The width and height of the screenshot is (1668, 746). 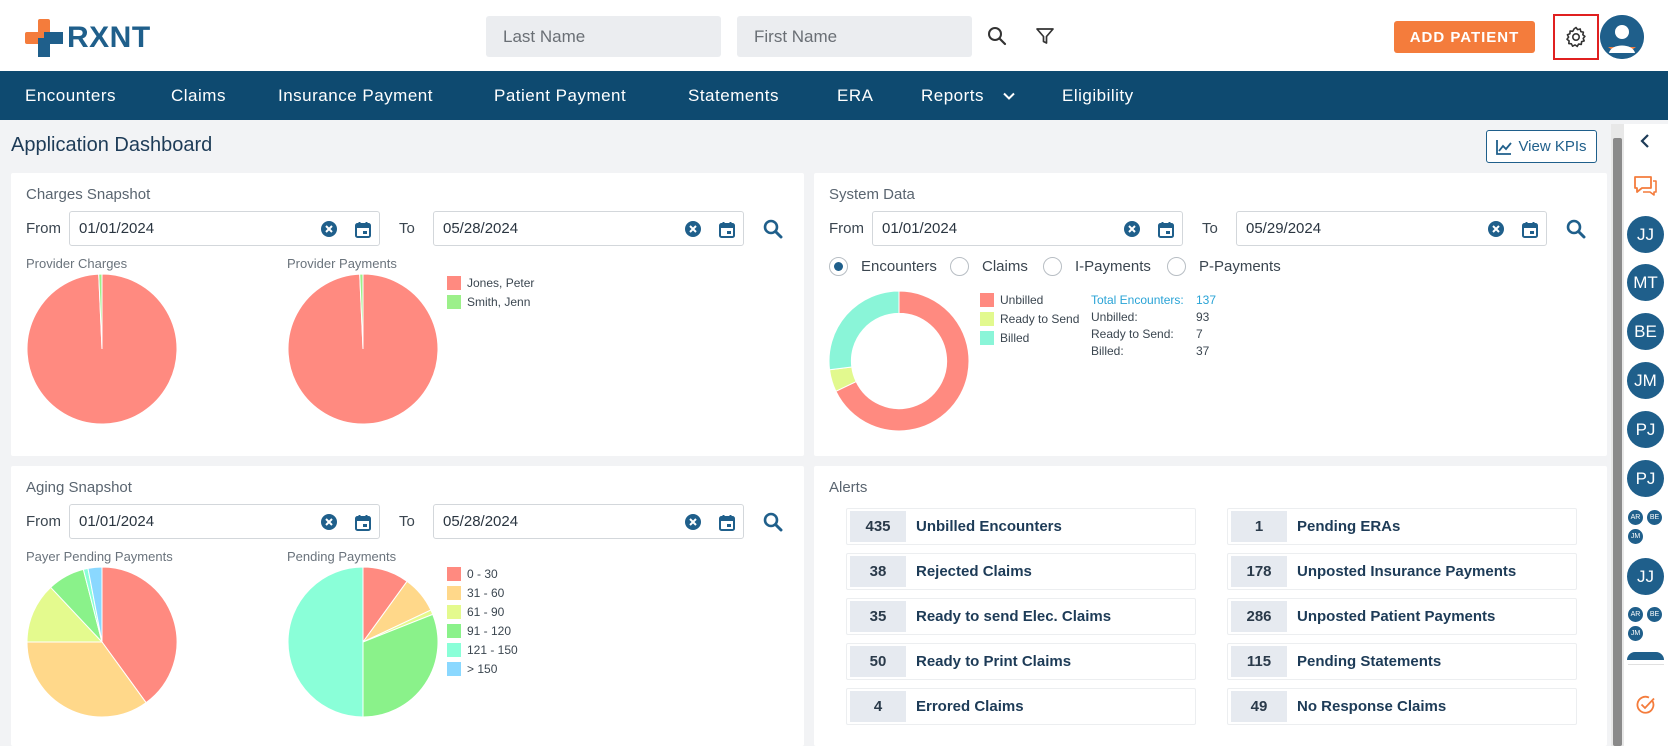 I want to click on alert-unposted-insurance: 178 Unposted Insurance Payments, so click(x=1402, y=571).